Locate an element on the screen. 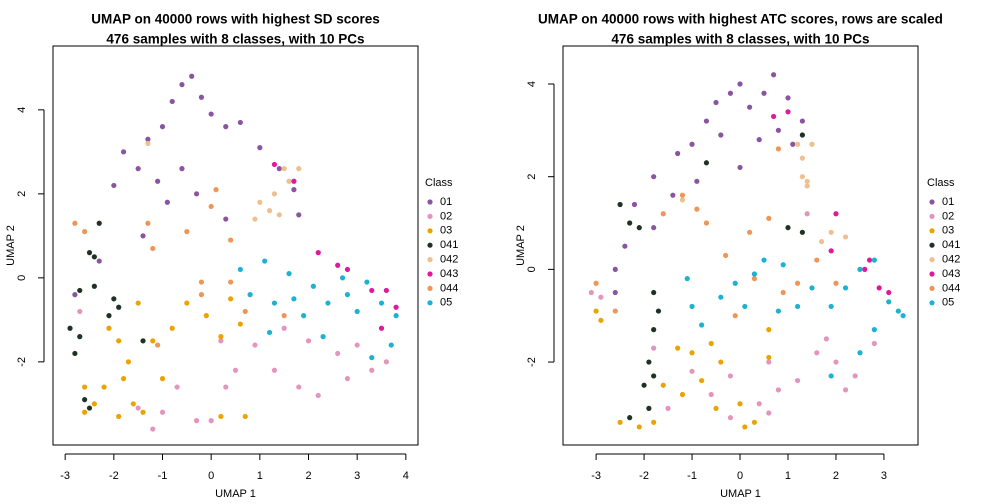 This screenshot has height=504, width=1008. legend-label: 042 is located at coordinates (449, 260).